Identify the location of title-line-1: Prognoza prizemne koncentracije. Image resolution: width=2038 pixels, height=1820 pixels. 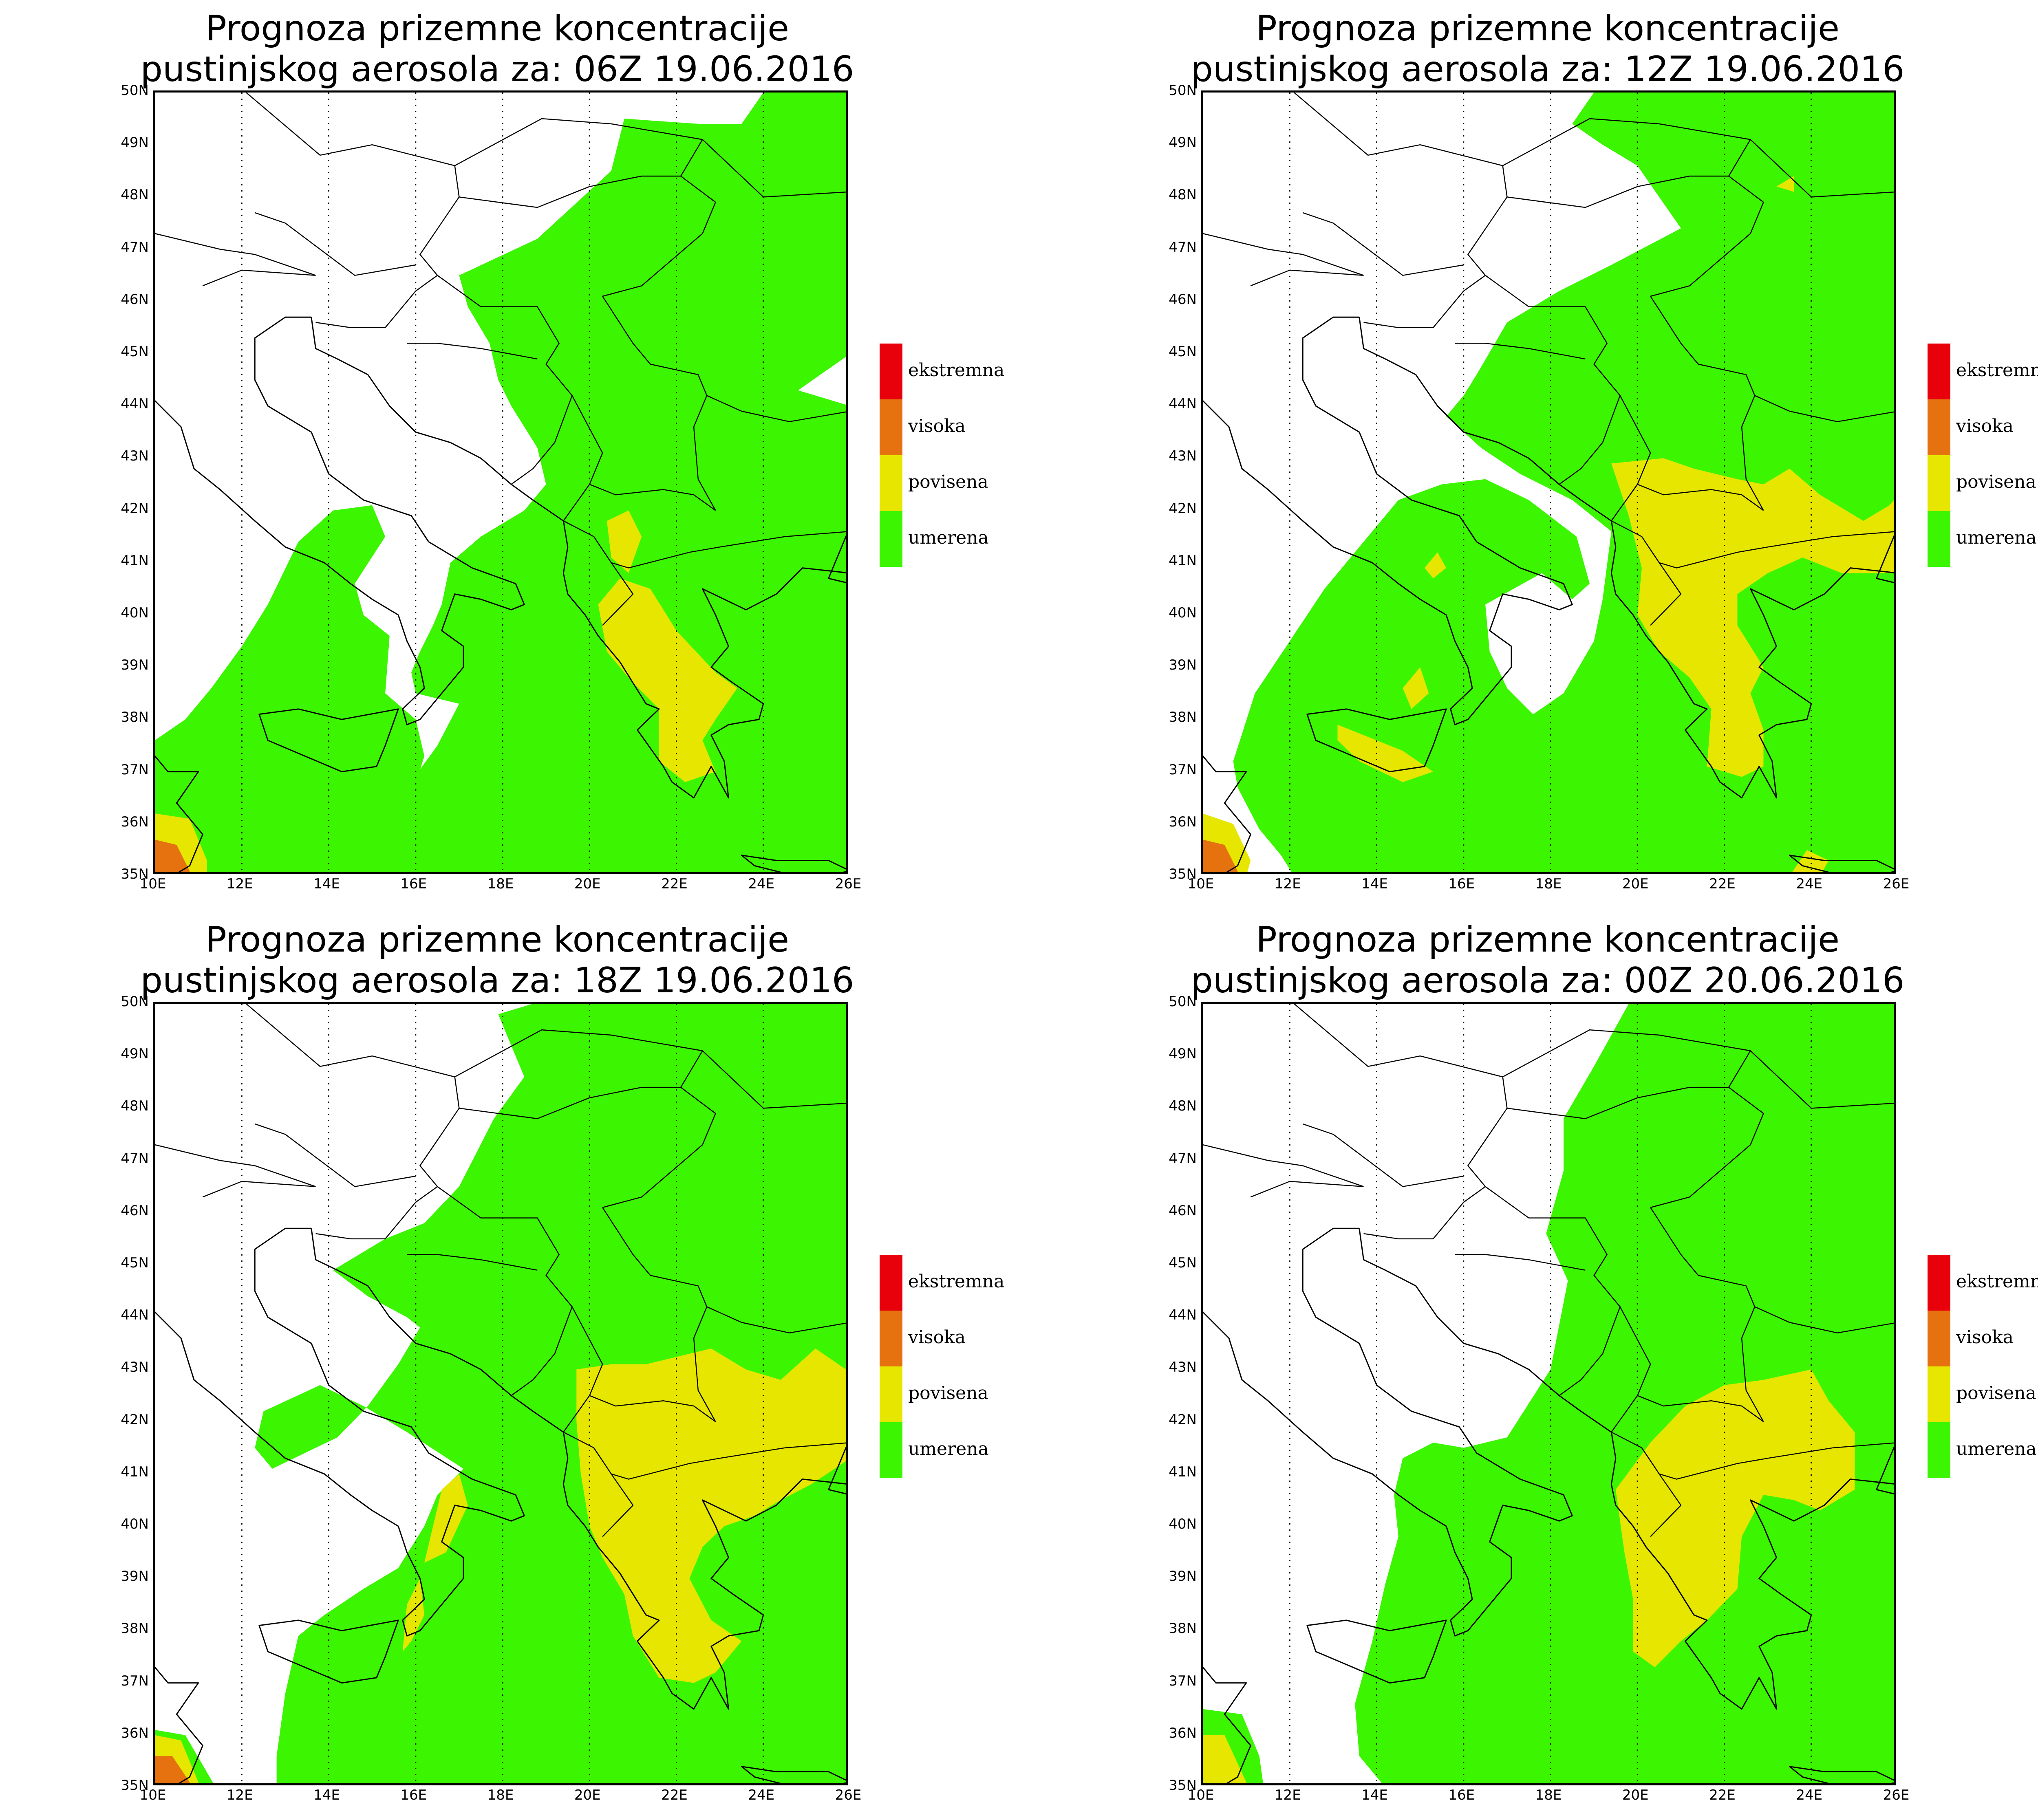
(498, 28).